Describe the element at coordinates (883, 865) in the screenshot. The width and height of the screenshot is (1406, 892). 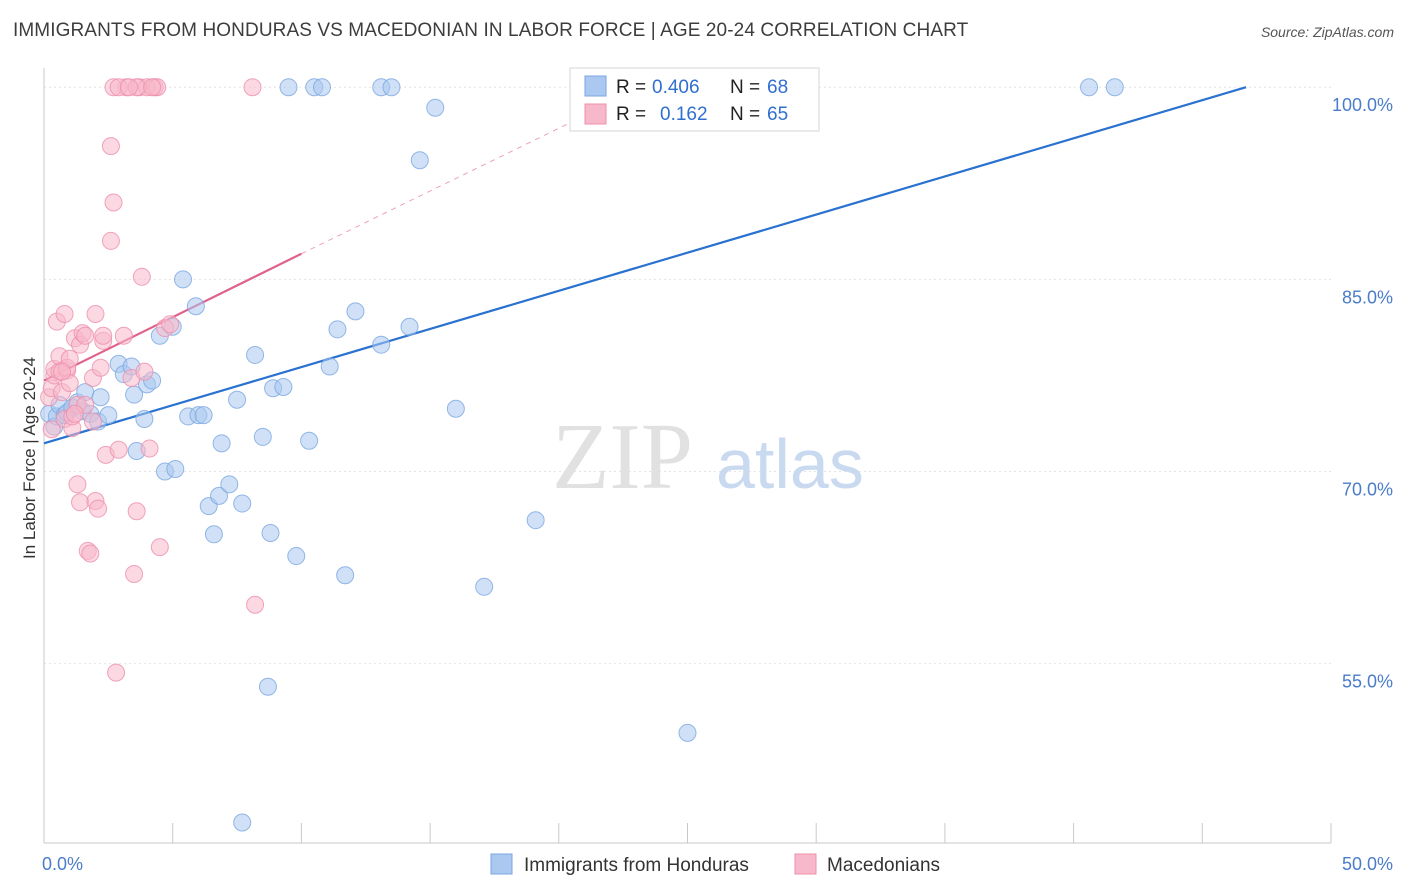
I see `bottom-legend-label-macedonians: Macedonians` at that location.